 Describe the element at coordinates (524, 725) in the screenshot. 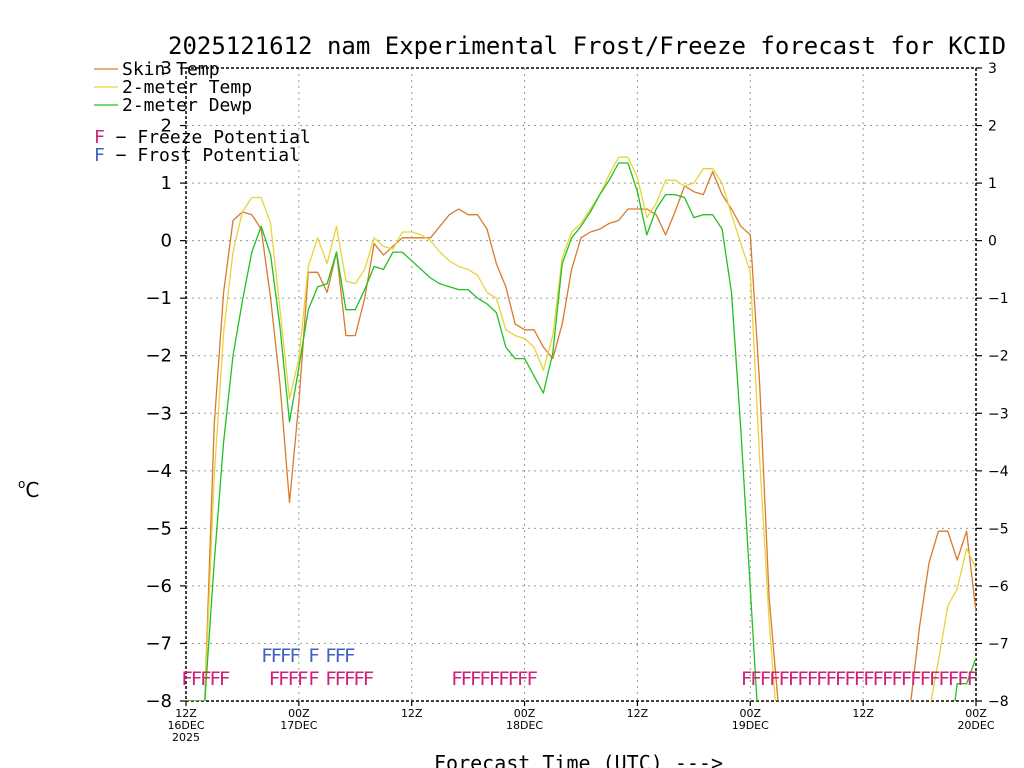

I see `x-tick-label: 18DEC` at that location.